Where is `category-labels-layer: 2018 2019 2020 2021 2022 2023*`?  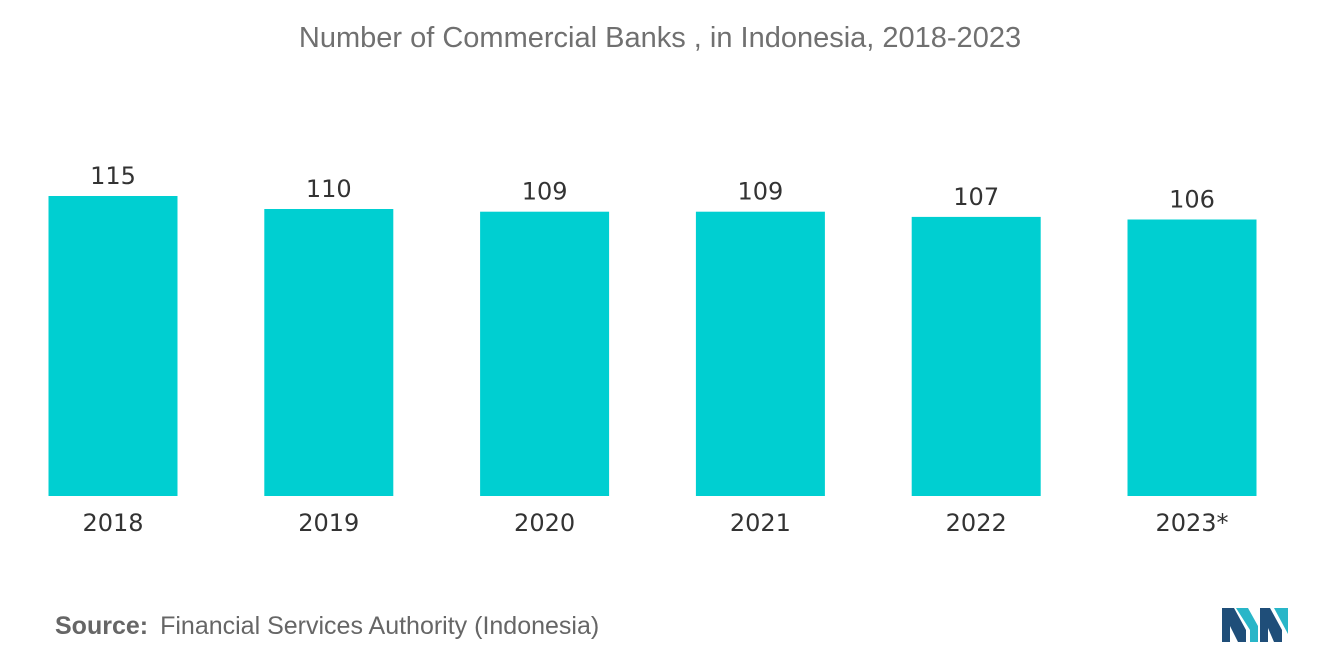 category-labels-layer: 2018 2019 2020 2021 2022 2023* is located at coordinates (655, 523).